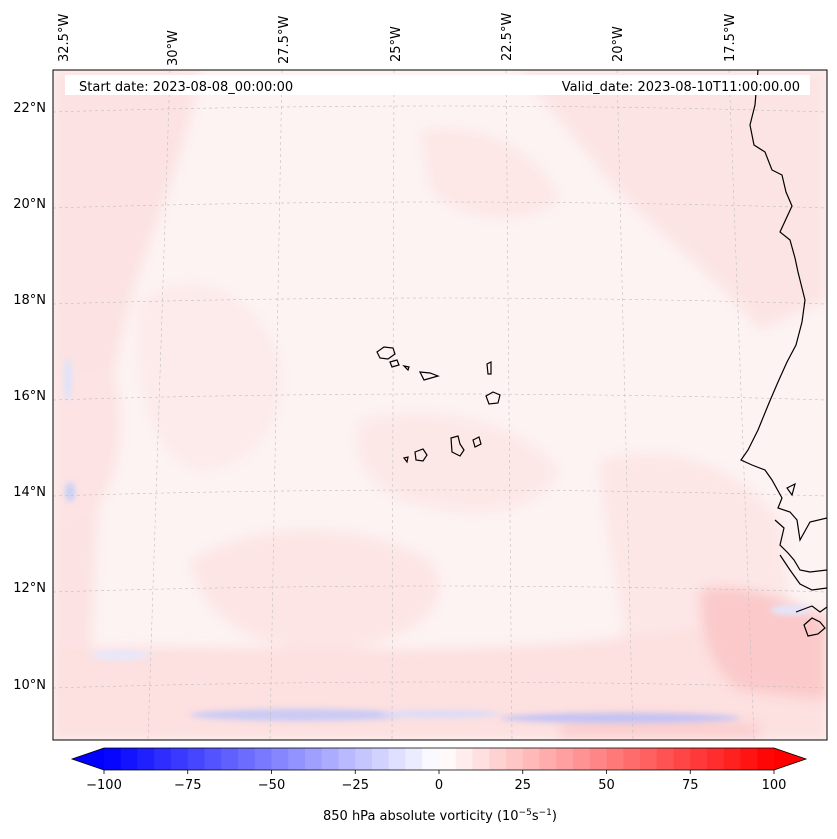 This screenshot has height=839, width=837. I want to click on colorbar-tick-label: 75, so click(690, 785).